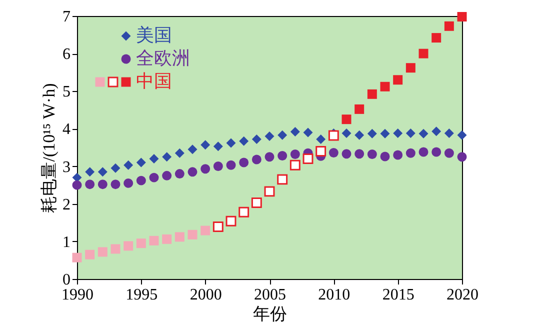  I want to click on legend-label: 全欧洲, so click(163, 58).